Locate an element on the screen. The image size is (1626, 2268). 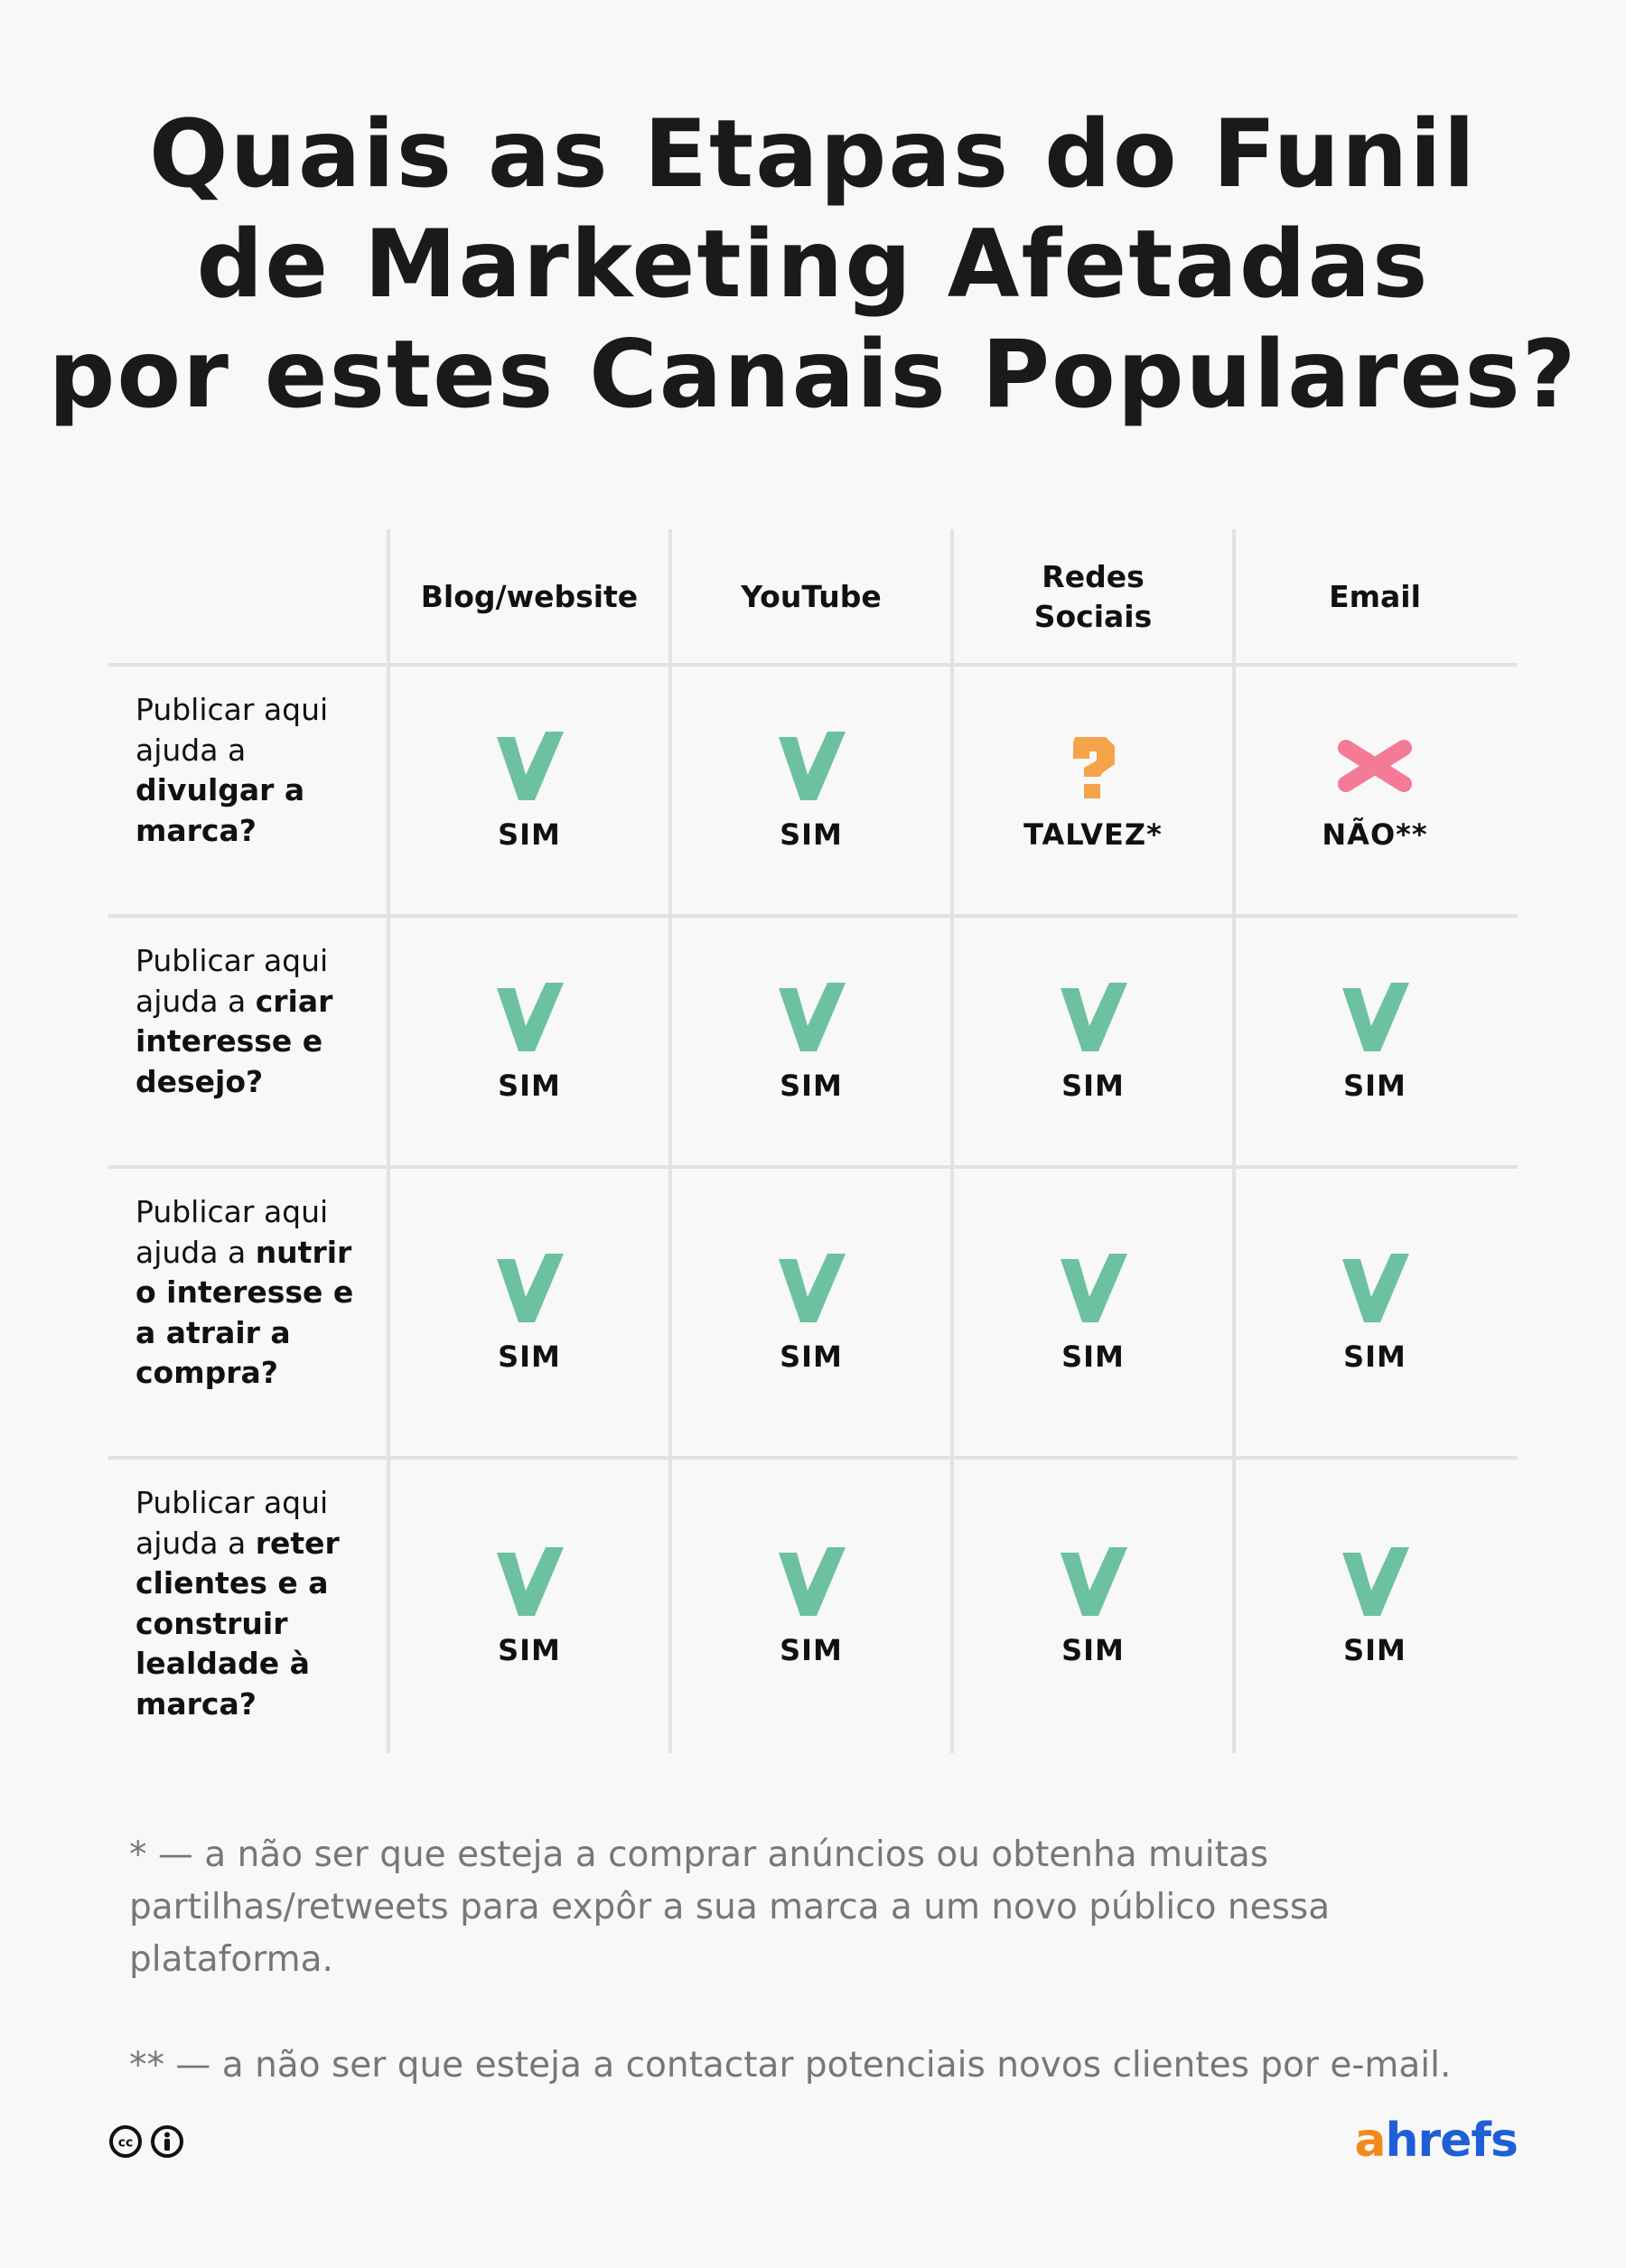
column-header-label: Blog/website is located at coordinates (530, 596).